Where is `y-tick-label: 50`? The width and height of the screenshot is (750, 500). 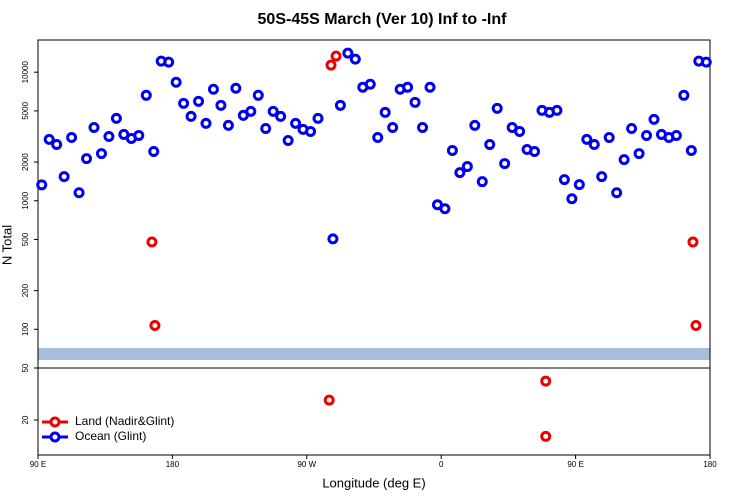
y-tick-label: 50 is located at coordinates (25, 367).